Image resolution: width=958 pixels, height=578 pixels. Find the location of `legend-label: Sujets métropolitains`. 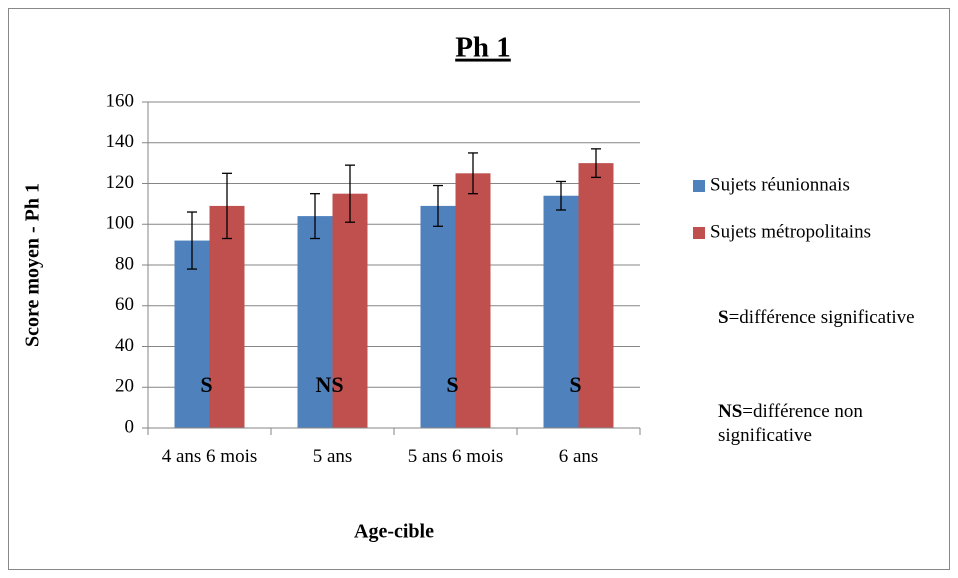

legend-label: Sujets métropolitains is located at coordinates (790, 231).